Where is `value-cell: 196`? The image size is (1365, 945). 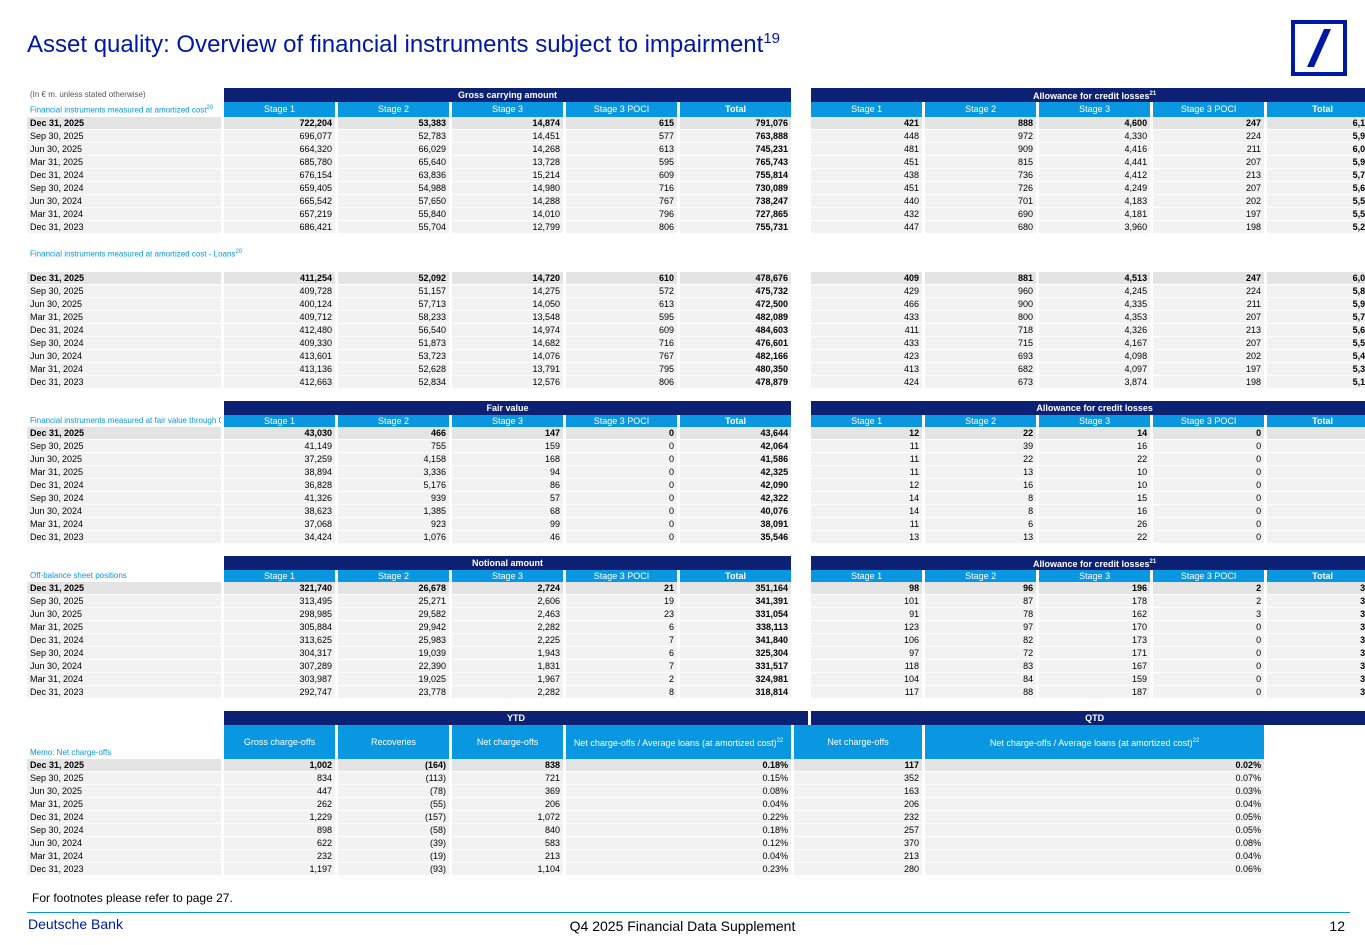
value-cell: 196 is located at coordinates (1093, 589).